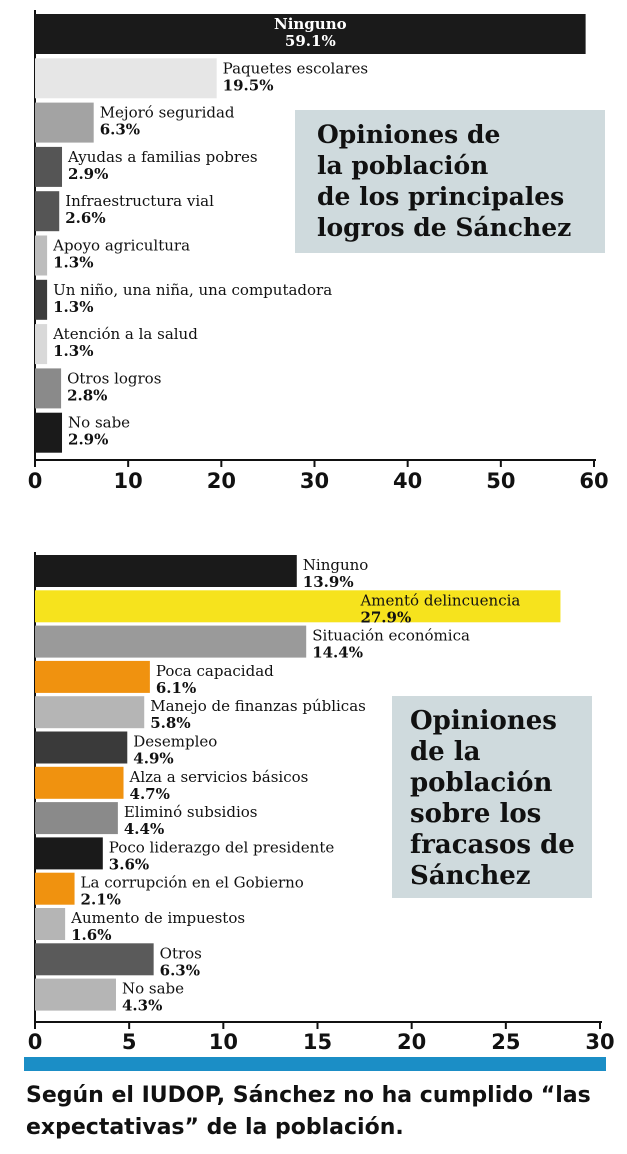 The height and width of the screenshot is (1154, 627). What do you see at coordinates (337, 653) in the screenshot?
I see `chart2-data-label: 14.4%` at bounding box center [337, 653].